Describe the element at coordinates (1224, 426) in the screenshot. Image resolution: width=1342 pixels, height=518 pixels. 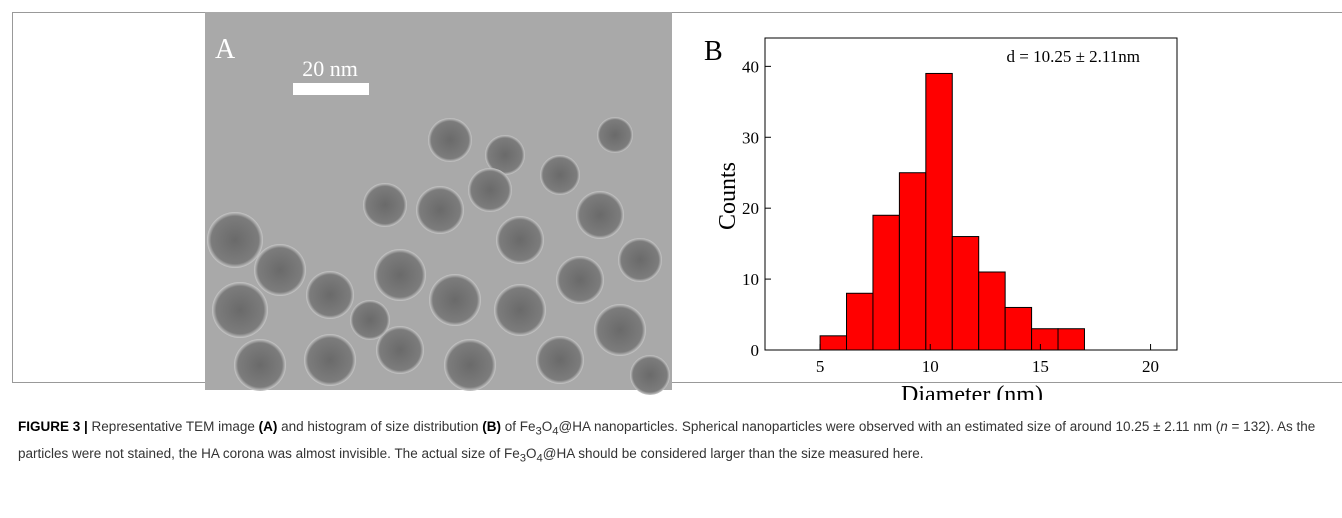
I see `caption-run: n` at that location.